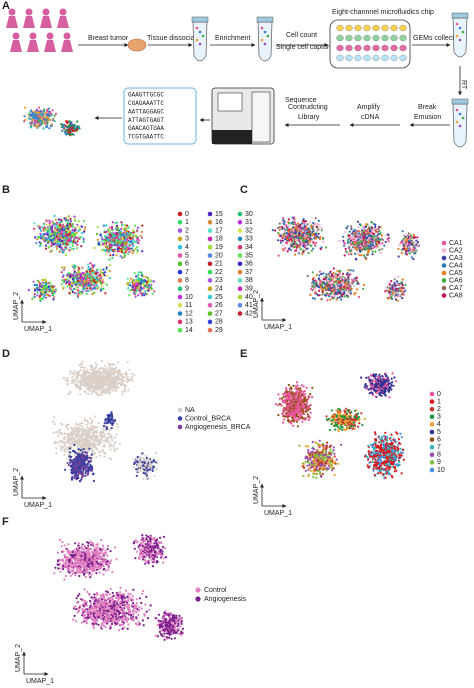 The width and height of the screenshot is (474, 688). I want to click on sequence: GAAGTTGCGC, so click(146, 95).